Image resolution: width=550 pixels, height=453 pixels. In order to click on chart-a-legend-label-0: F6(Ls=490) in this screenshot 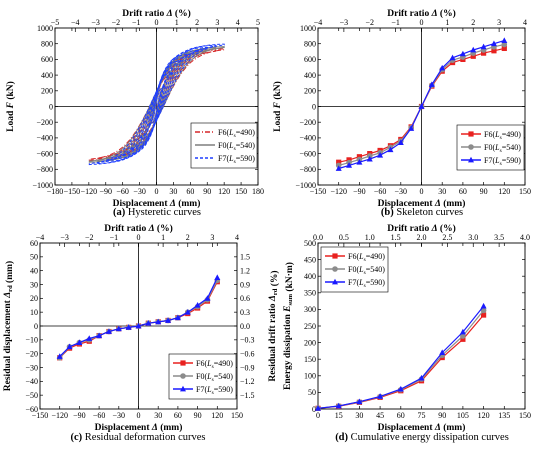, I will do `click(236, 133)`.